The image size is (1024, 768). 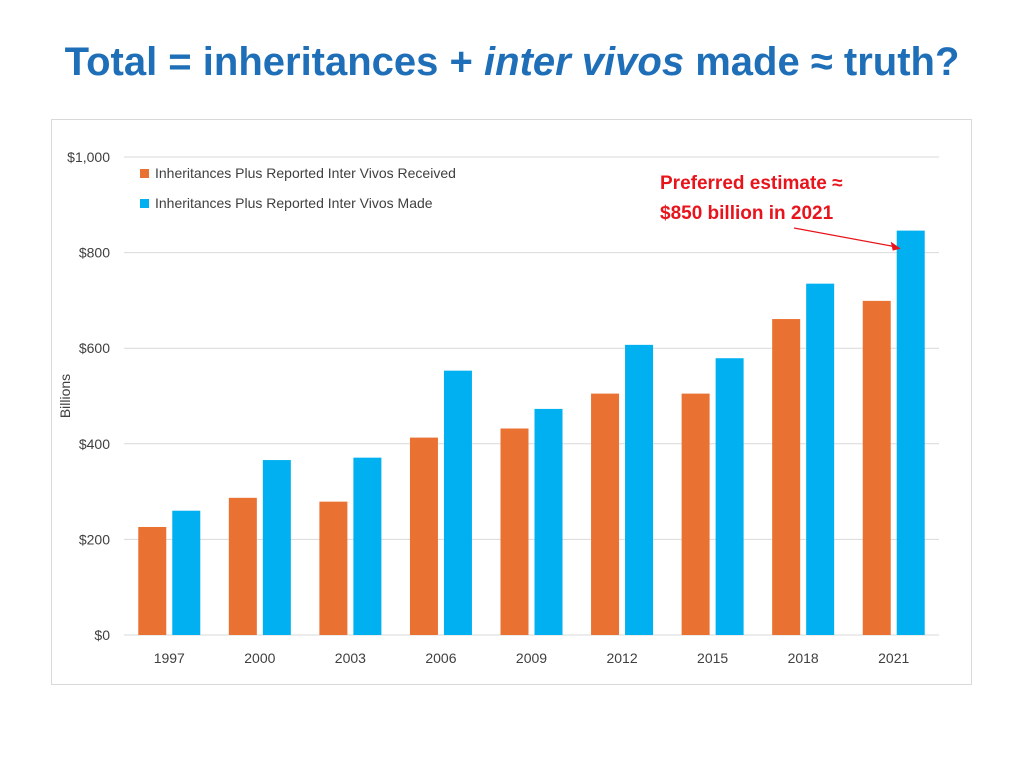 What do you see at coordinates (94, 444) in the screenshot?
I see `y-tick-label: $400` at bounding box center [94, 444].